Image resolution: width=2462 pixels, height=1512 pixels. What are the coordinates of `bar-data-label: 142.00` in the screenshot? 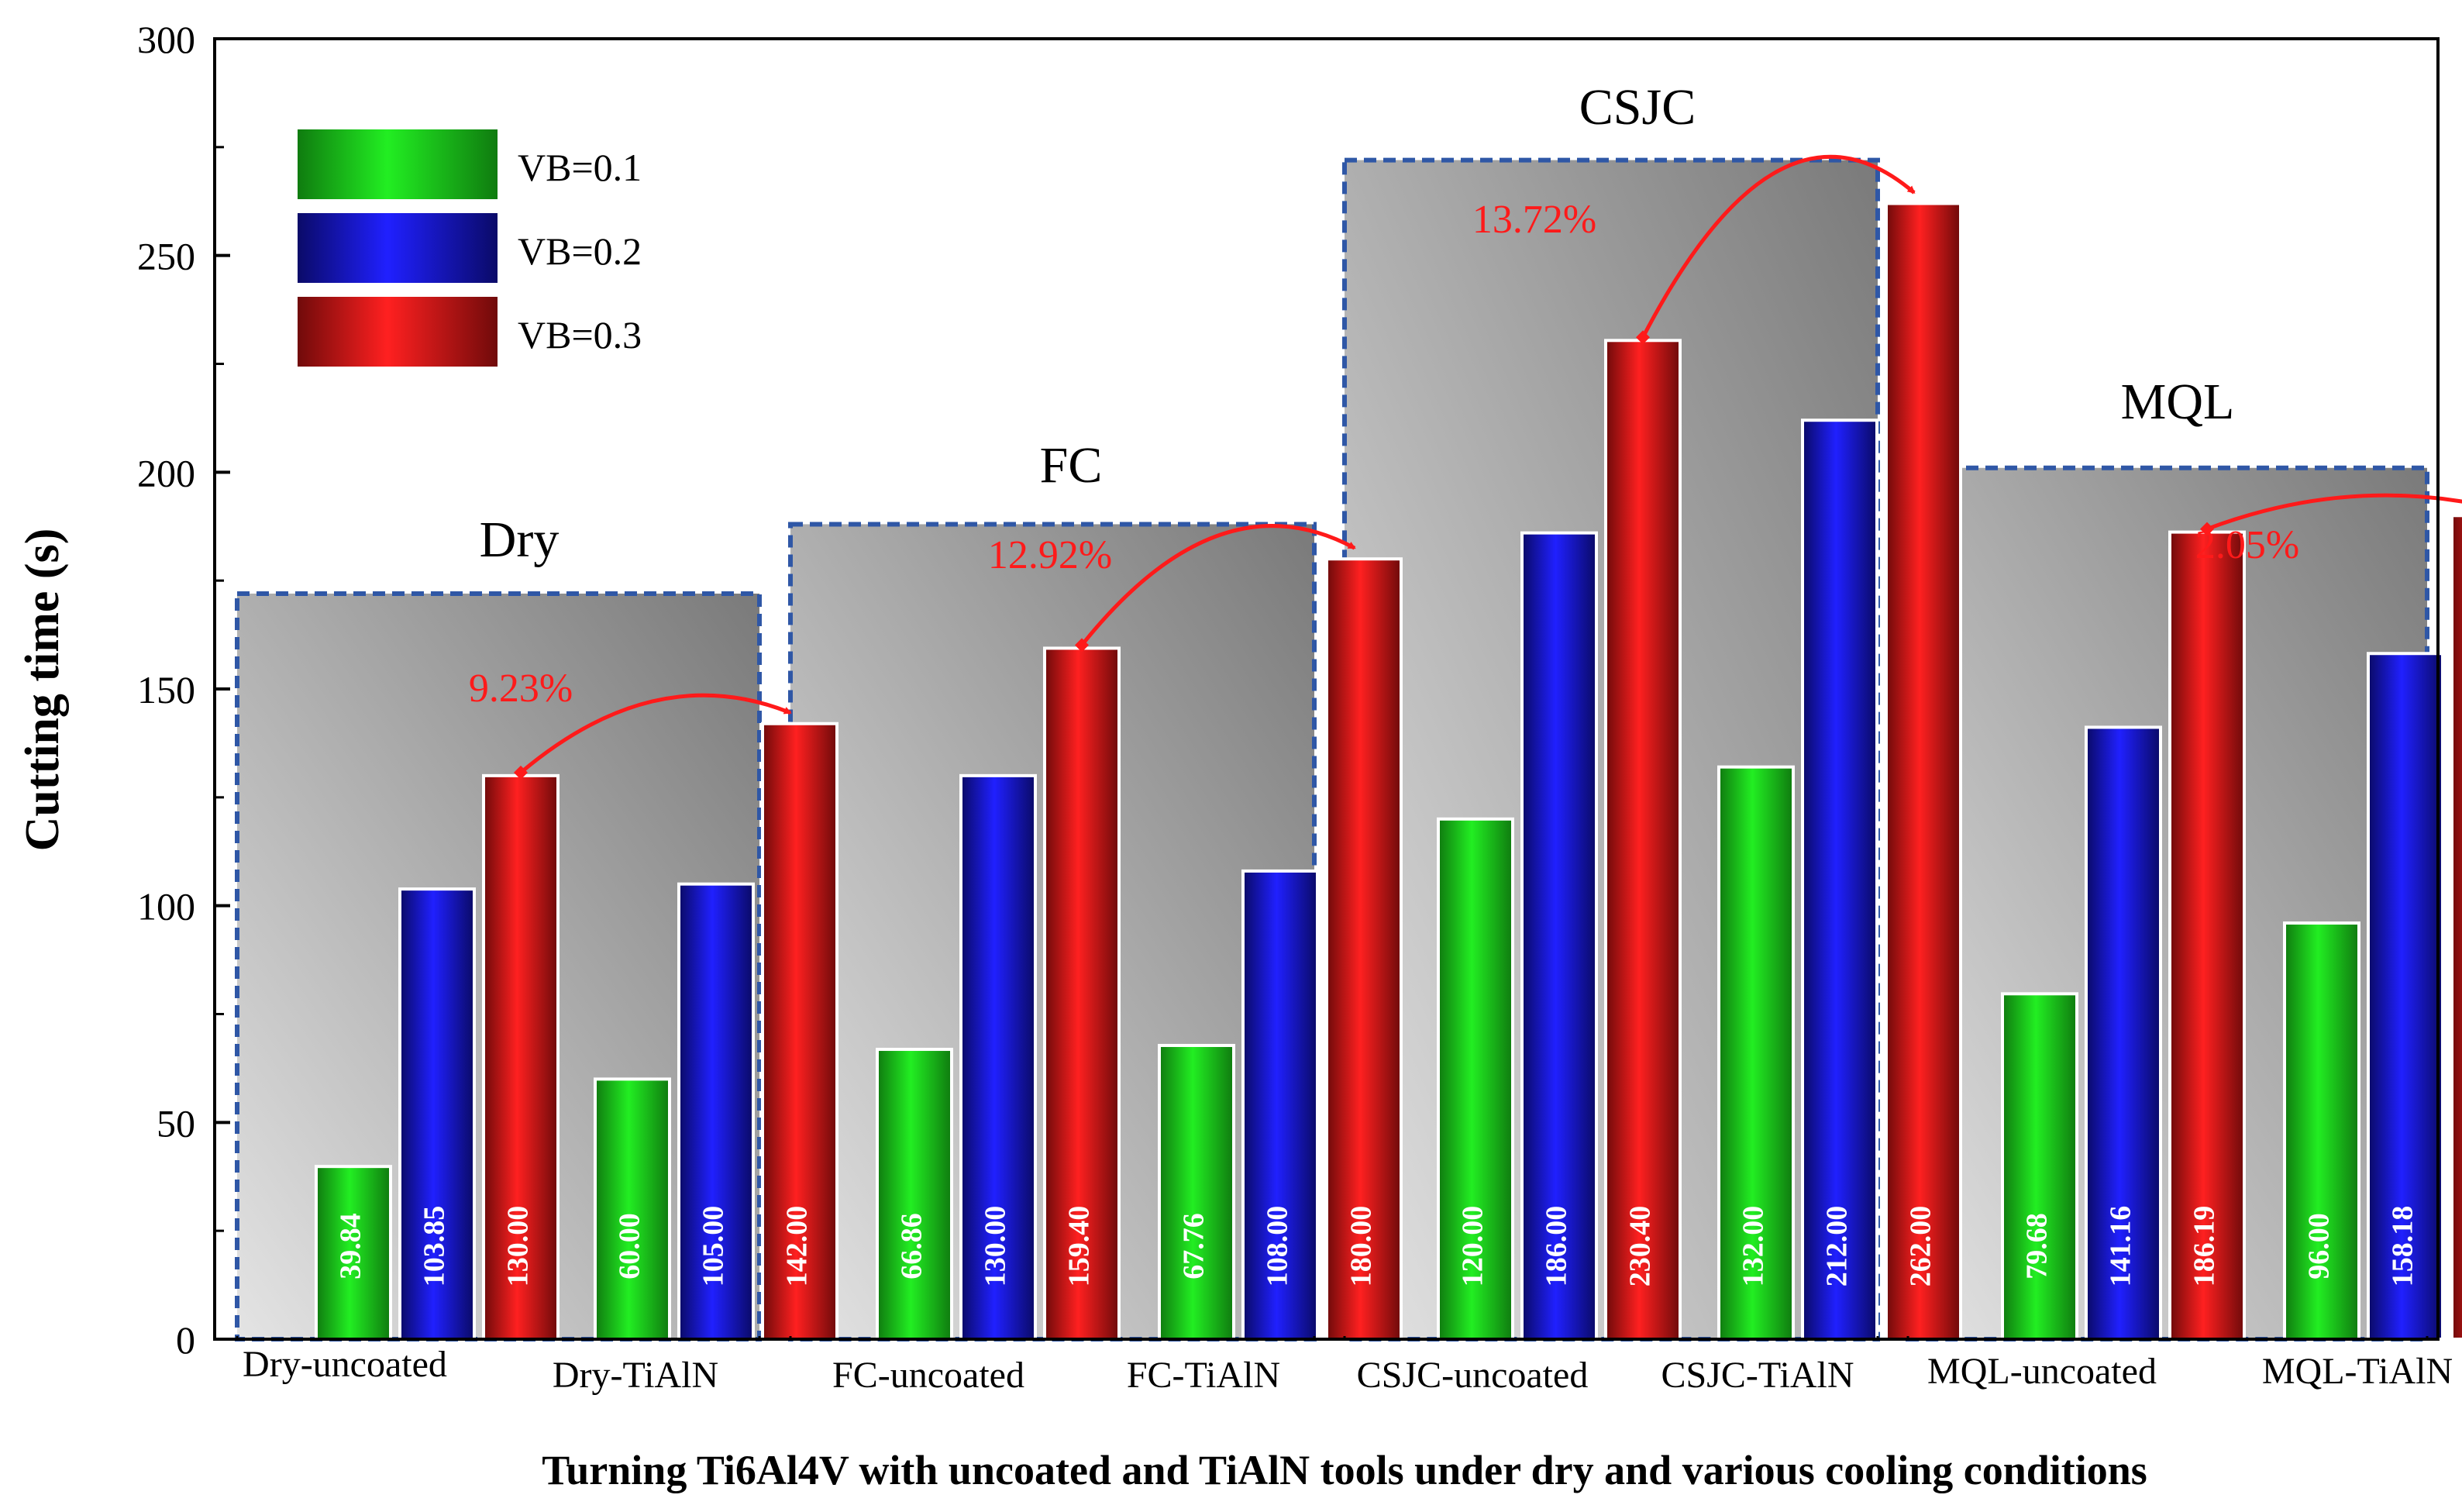 It's located at (797, 1246).